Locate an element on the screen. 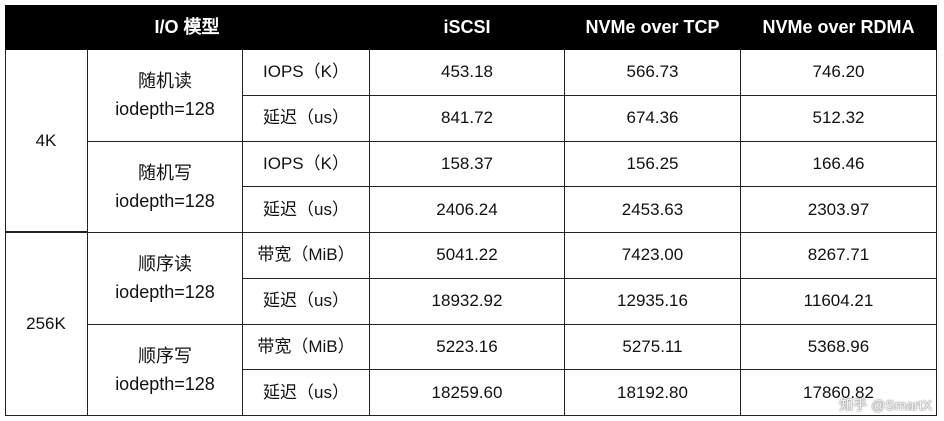 Image resolution: width=944 pixels, height=421 pixels. value-cell: 5223.16 is located at coordinates (467, 347).